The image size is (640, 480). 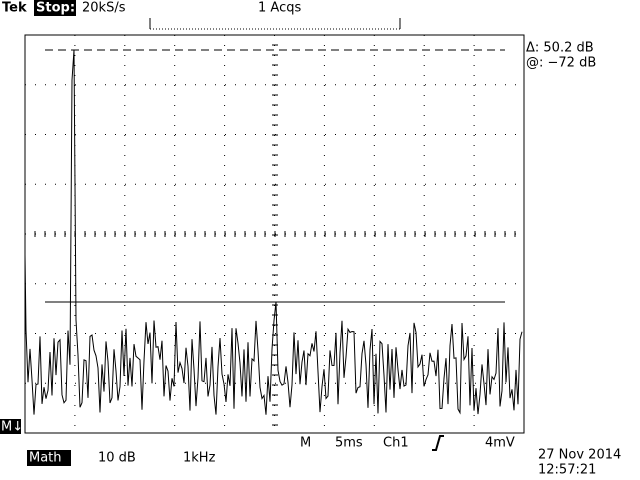 I want to click on left-marker: M↓, so click(x=12, y=427).